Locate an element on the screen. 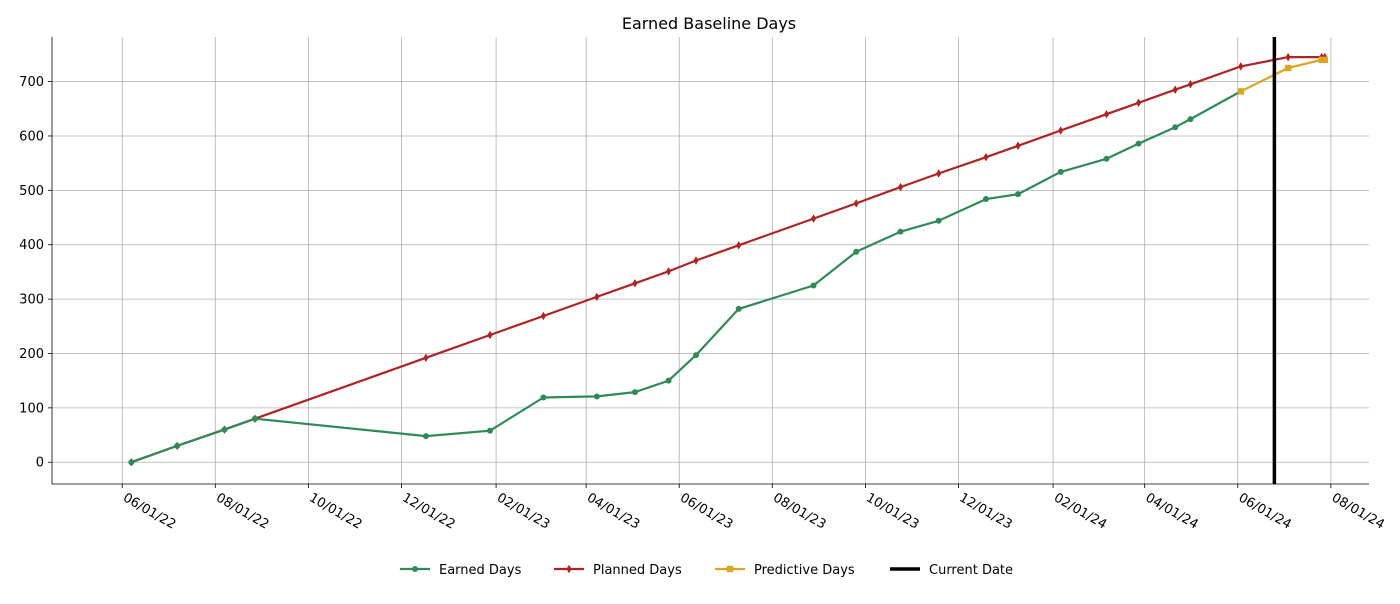  x-tick-label: 06/01/24 is located at coordinates (1265, 511).